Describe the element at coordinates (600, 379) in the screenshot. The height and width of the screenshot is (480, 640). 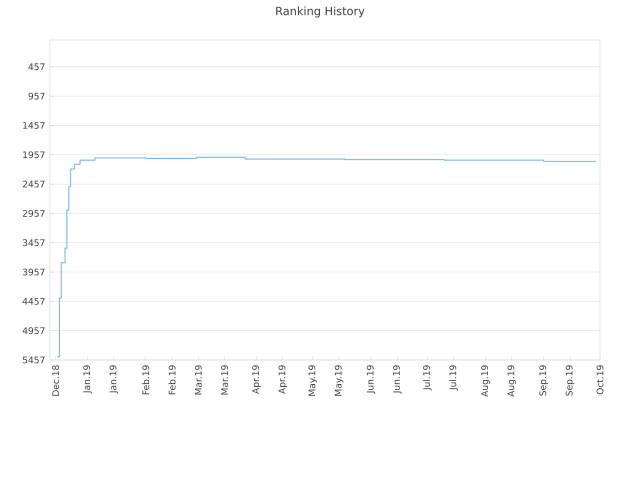
I see `x-tick-label: Oct.19` at that location.